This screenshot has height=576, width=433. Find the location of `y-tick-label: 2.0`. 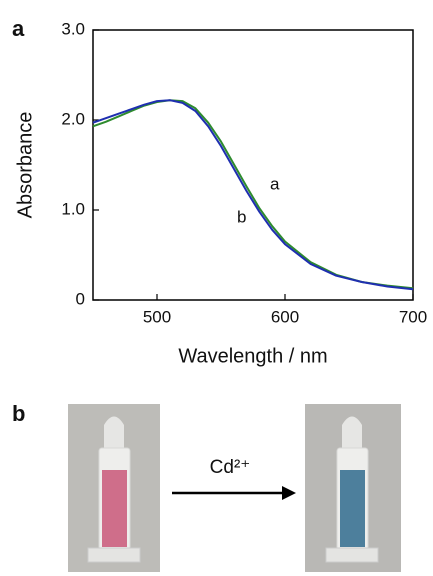

y-tick-label: 2.0 is located at coordinates (73, 118).